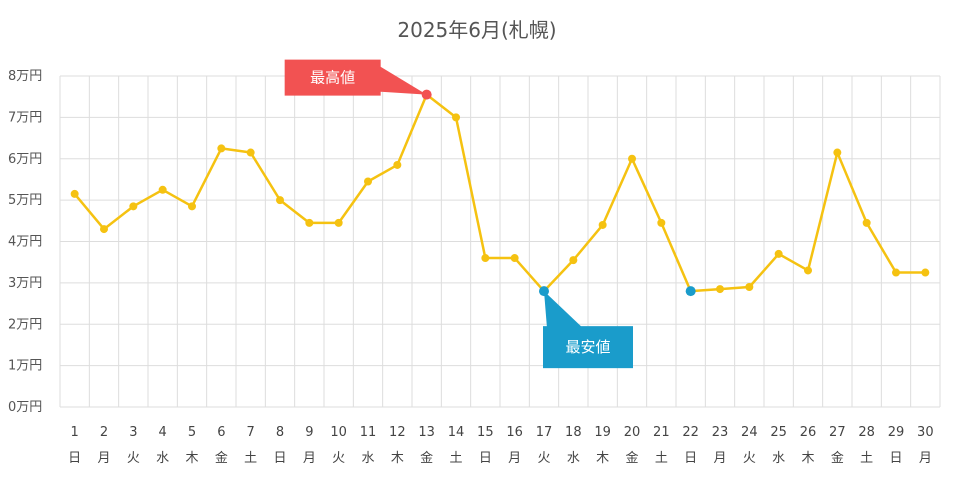 The image size is (955, 481). Describe the element at coordinates (25, 283) in the screenshot. I see `y-tick-label: 3万円` at that location.